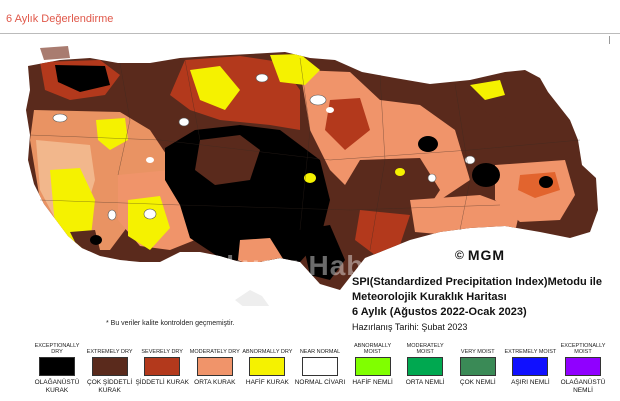  I want to click on legend-item: MODERATELY MOIST ORTA NEMLİ, so click(425, 364).